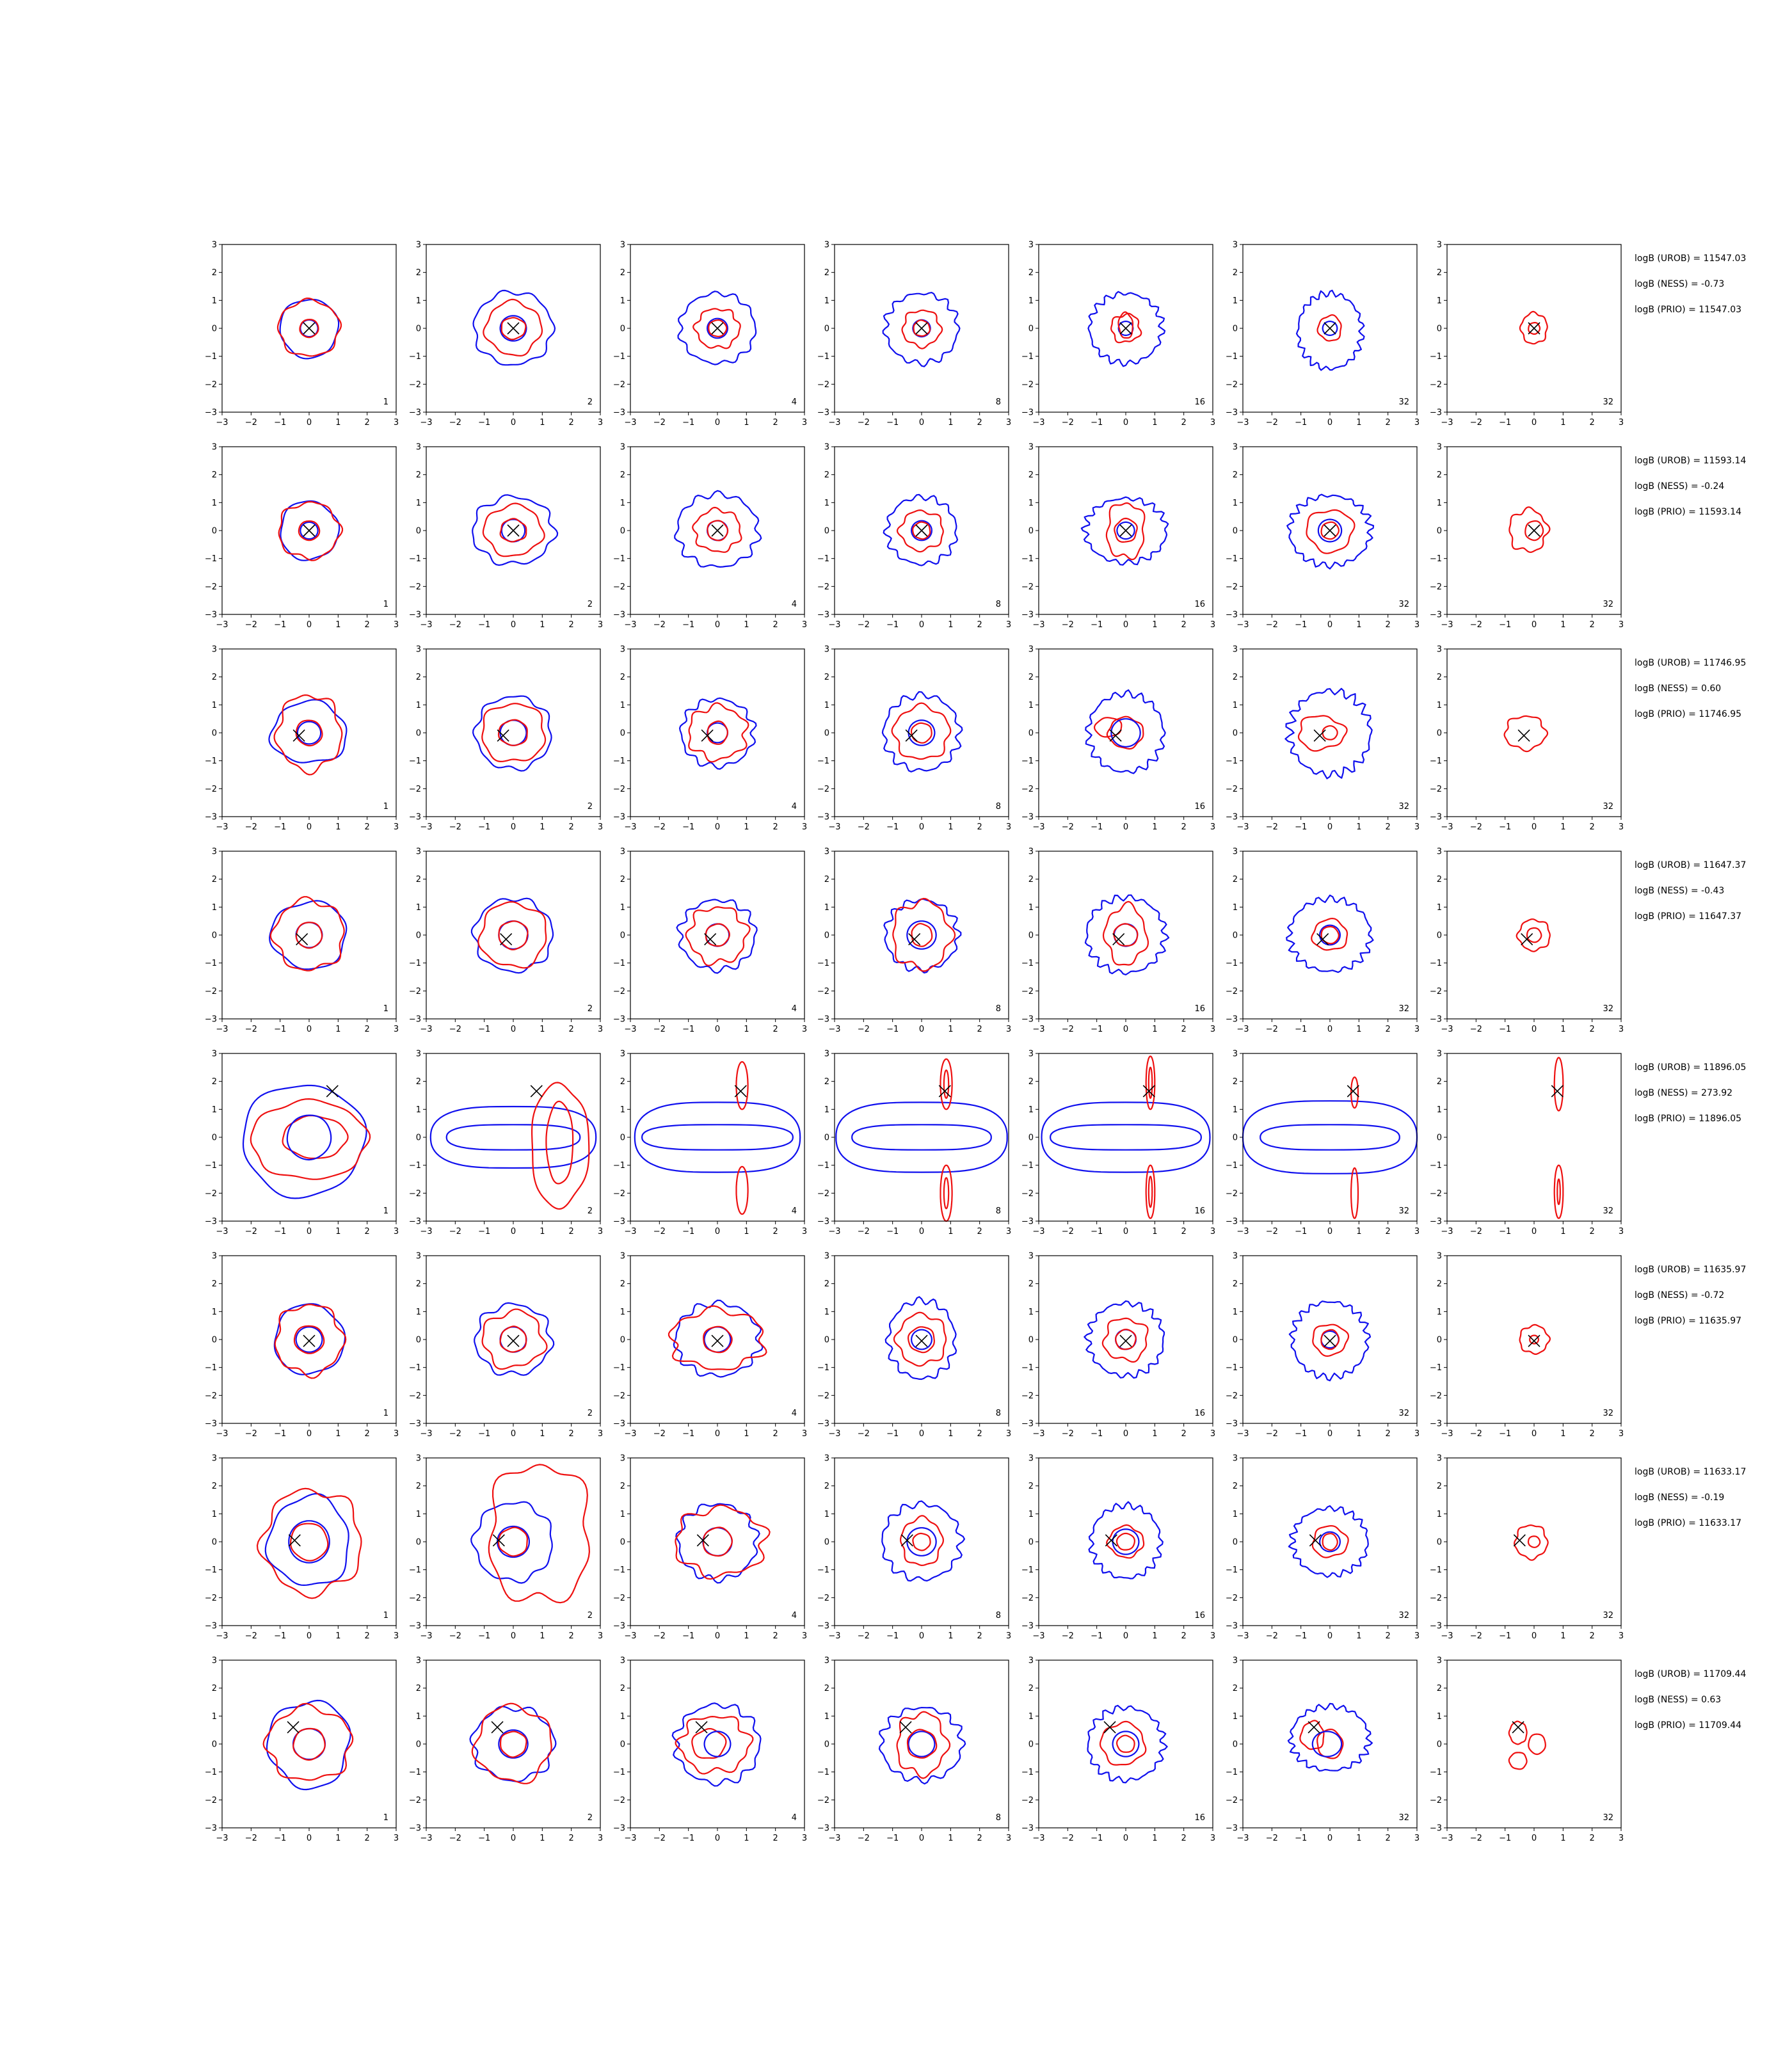  Describe the element at coordinates (1527, 739) in the screenshot. I see `panel-r3-c7: −3−3 −2 −2 −1 −1 0 0 1 1 2 2 3 3 32` at that location.